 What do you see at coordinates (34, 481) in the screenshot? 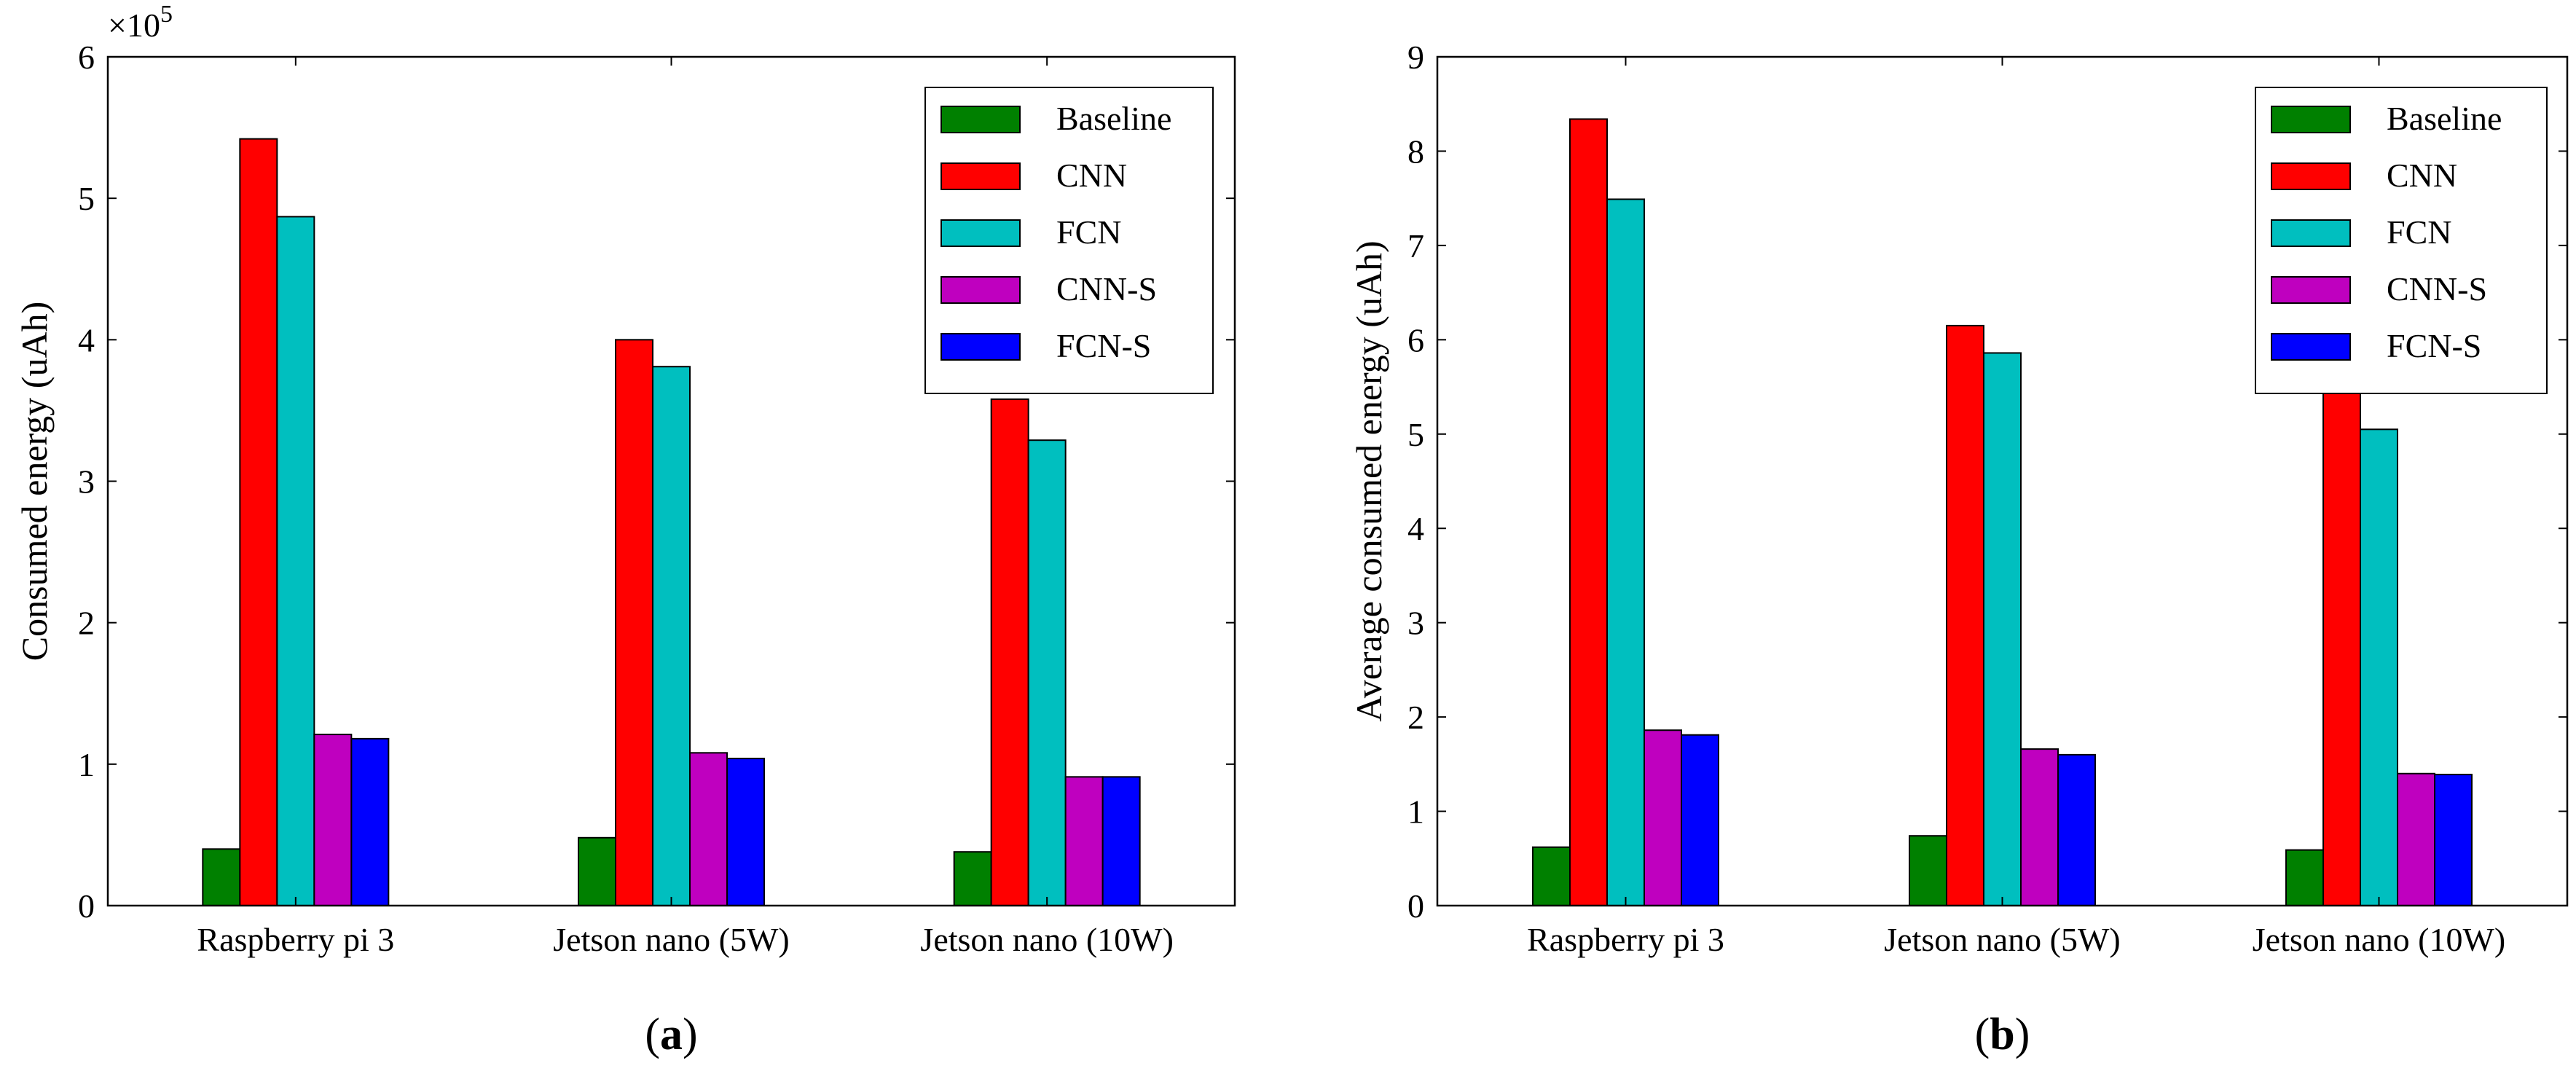
I see `y-axis-label: Consumed energy (uAh)` at bounding box center [34, 481].